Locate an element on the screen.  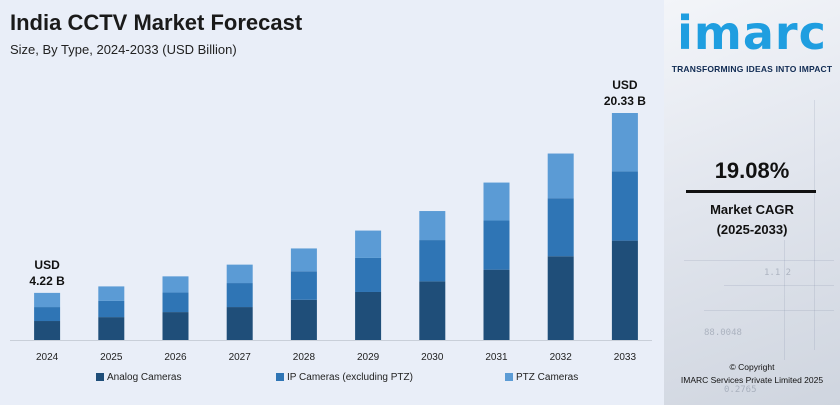
data-label: 4.22 B is located at coordinates (47, 281).